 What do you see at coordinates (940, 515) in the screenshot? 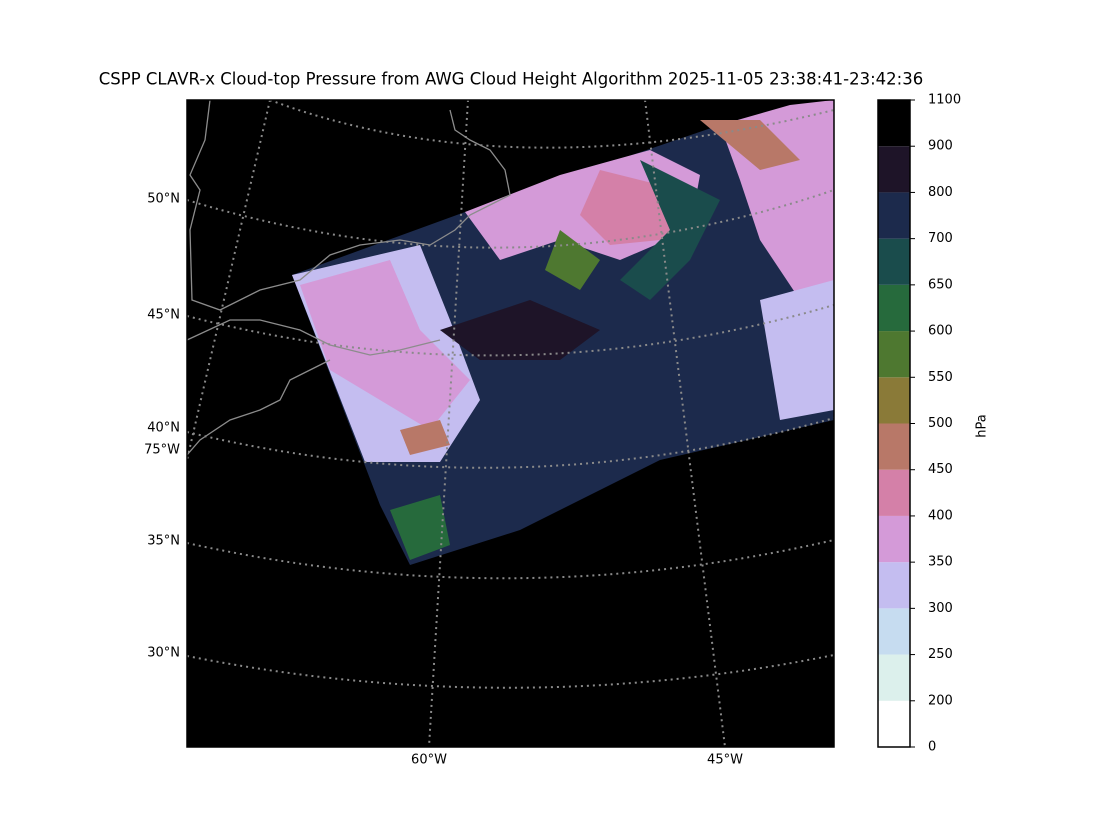
I see `colorbar-tick-label: 400` at bounding box center [940, 515].